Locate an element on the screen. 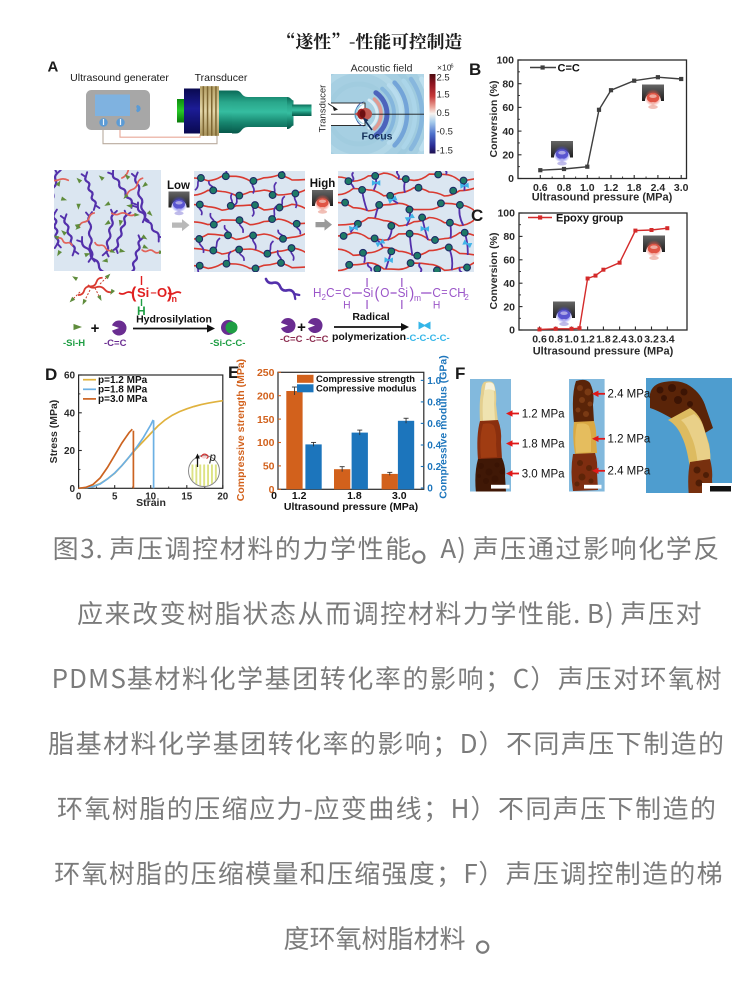 Image resolution: width=753 pixels, height=987 pixels. svg-text: Compressive modulus is located at coordinates (366, 388).